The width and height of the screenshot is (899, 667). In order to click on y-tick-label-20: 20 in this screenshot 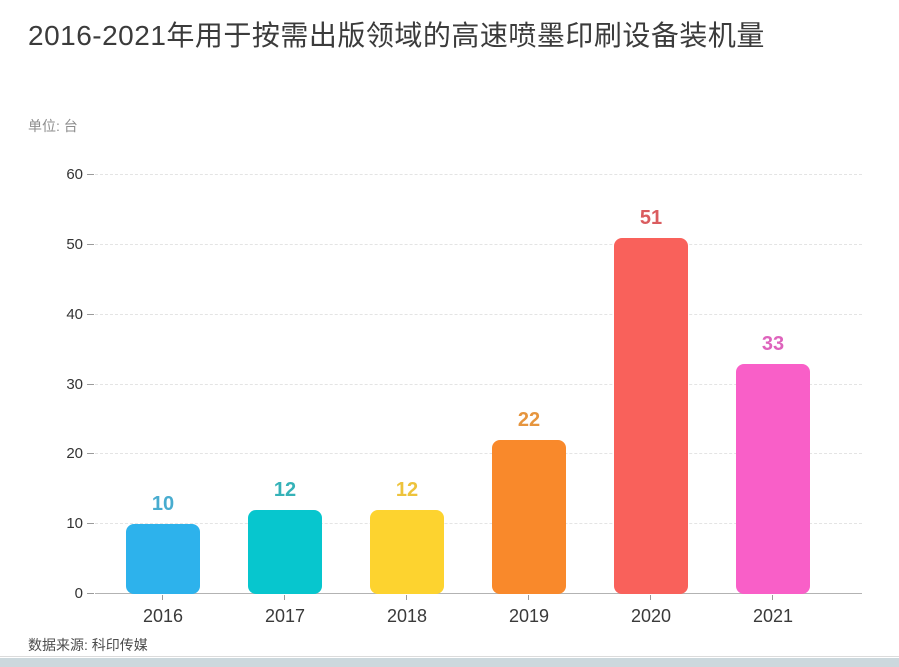, I will do `click(74, 454)`.